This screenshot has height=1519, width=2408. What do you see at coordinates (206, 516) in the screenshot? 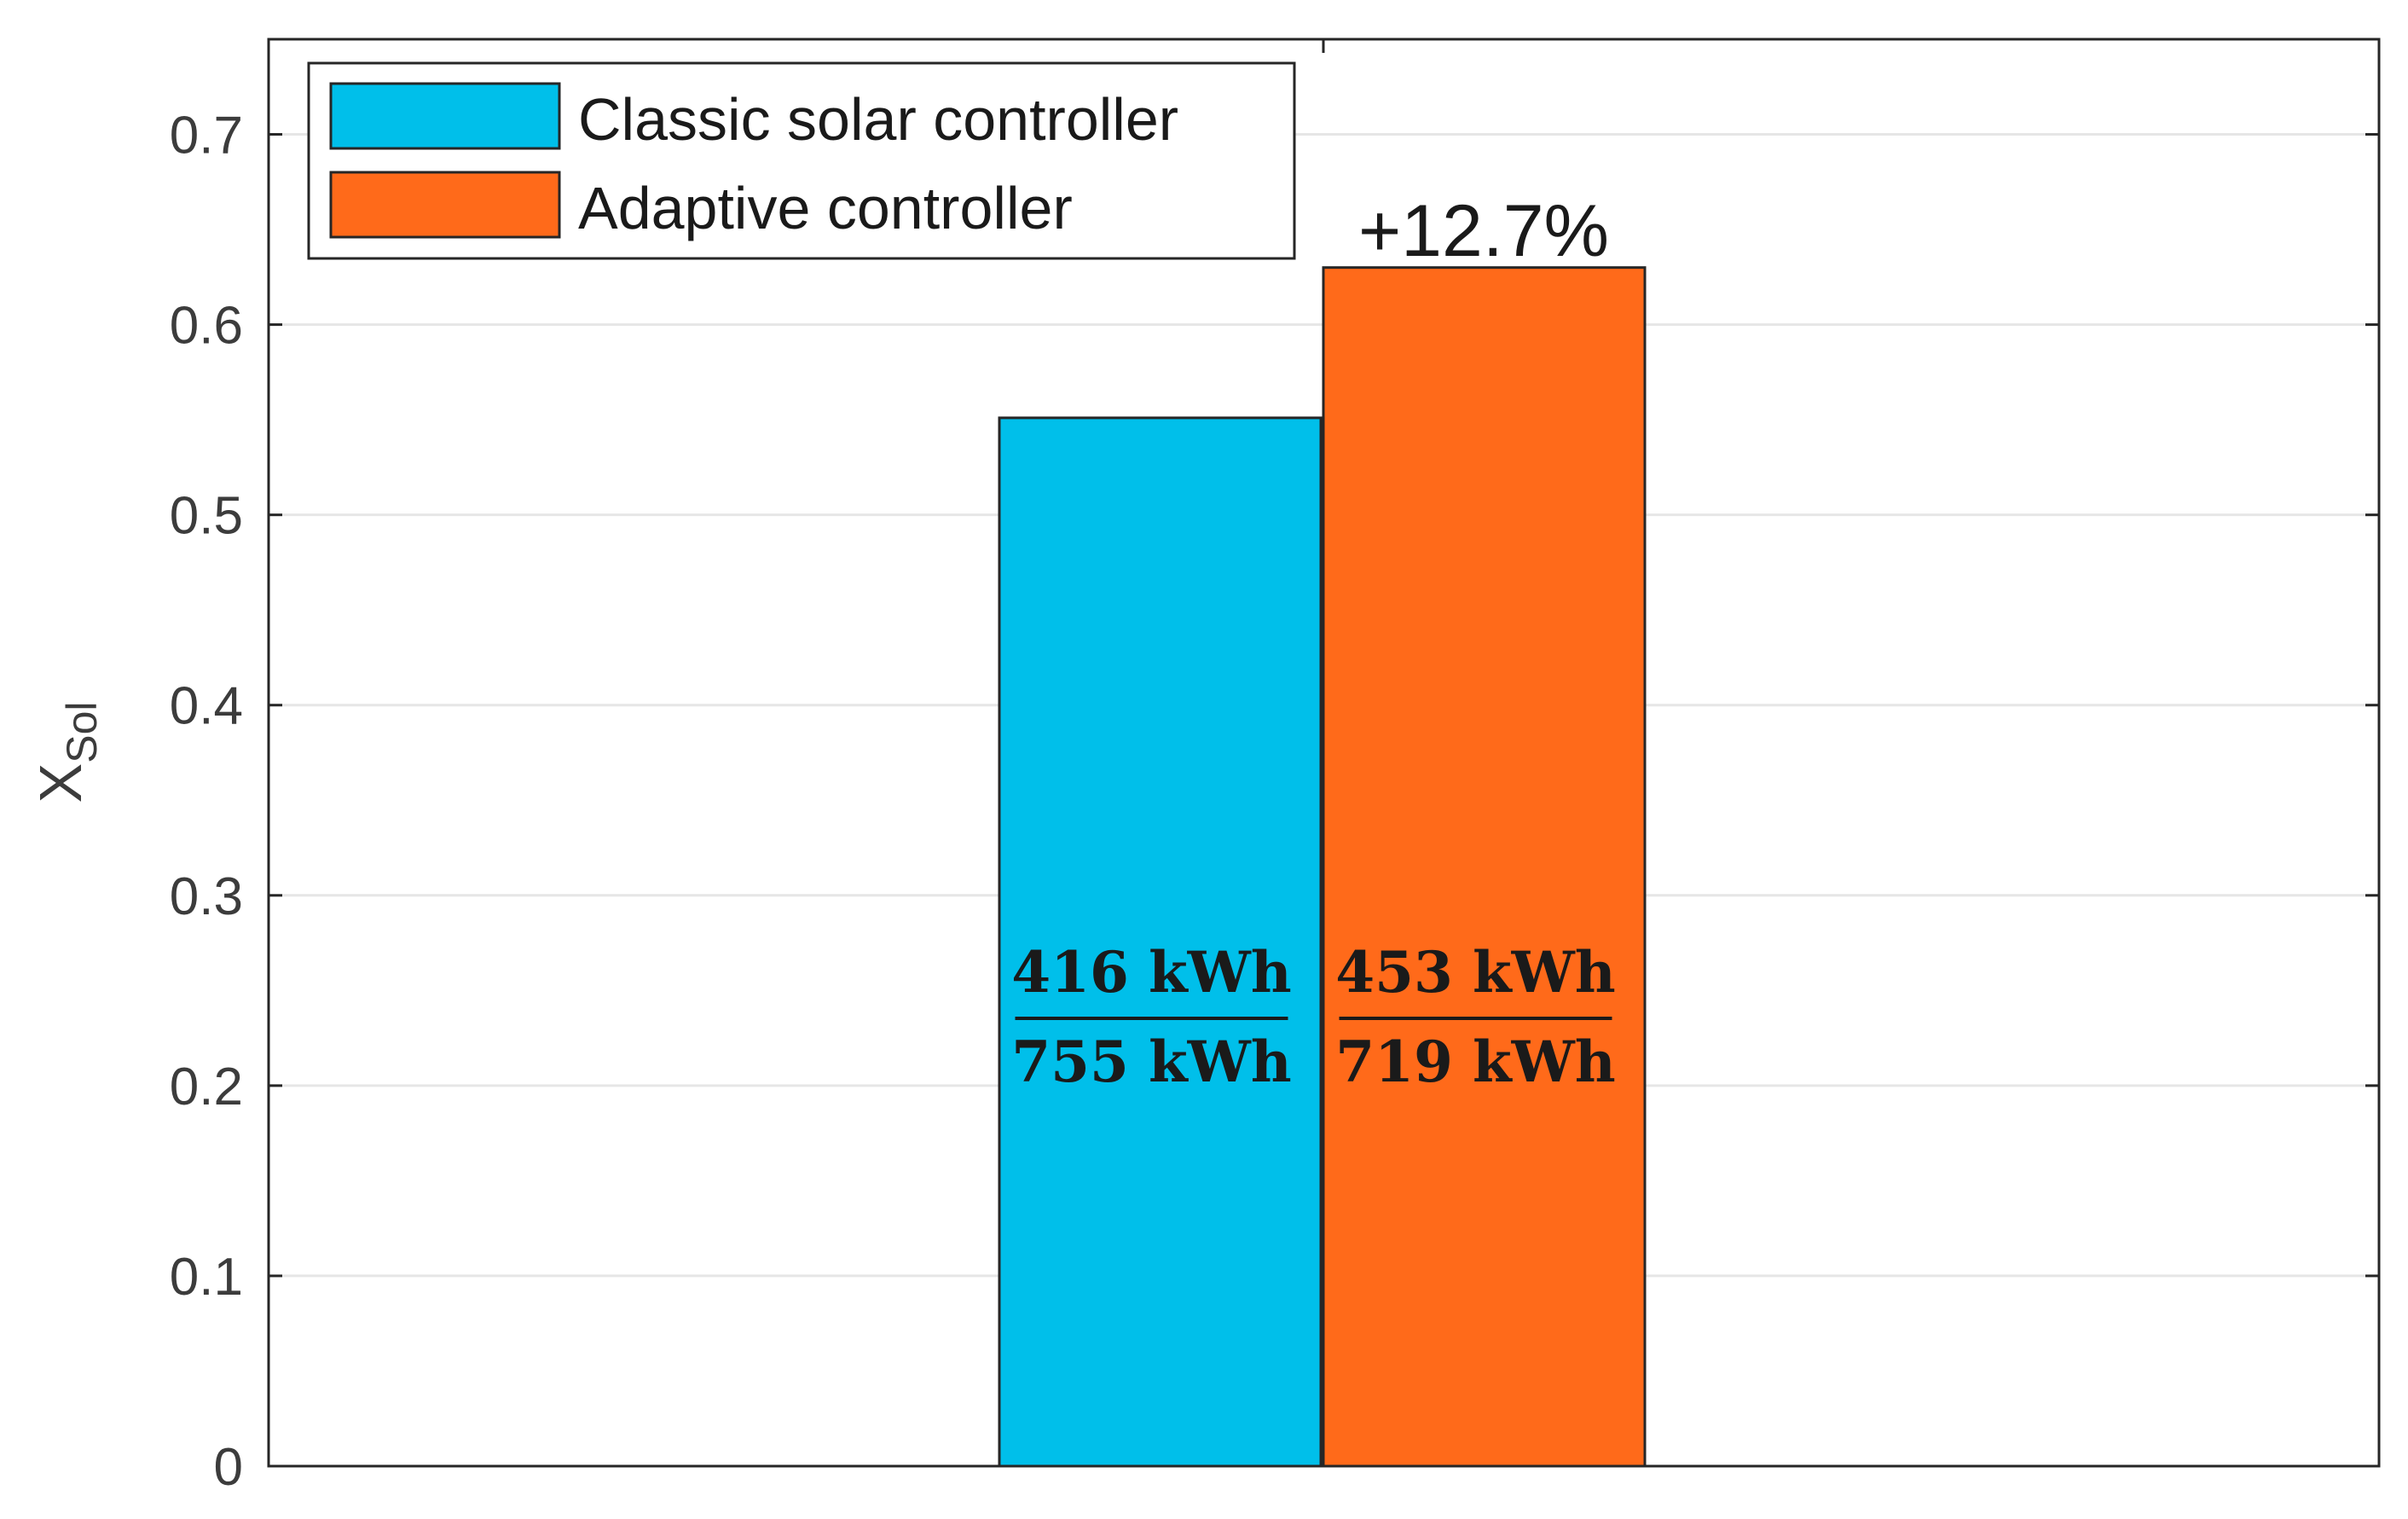
I see `y-tick-label-5: 0.5` at bounding box center [206, 516].